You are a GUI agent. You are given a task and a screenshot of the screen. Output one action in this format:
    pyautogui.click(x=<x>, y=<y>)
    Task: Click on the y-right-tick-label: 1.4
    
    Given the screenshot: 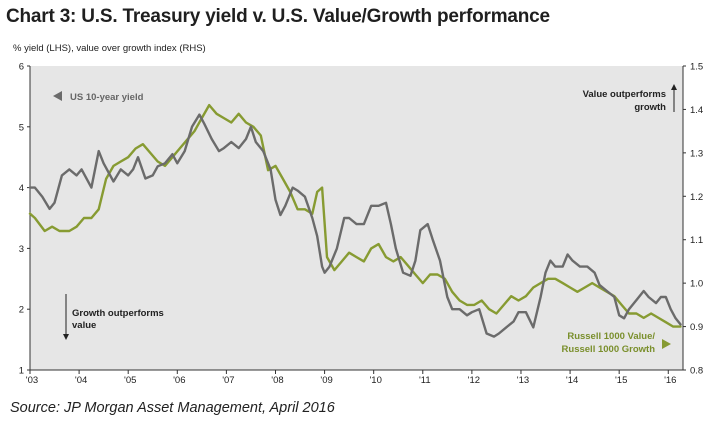 What is the action you would take?
    pyautogui.click(x=696, y=110)
    